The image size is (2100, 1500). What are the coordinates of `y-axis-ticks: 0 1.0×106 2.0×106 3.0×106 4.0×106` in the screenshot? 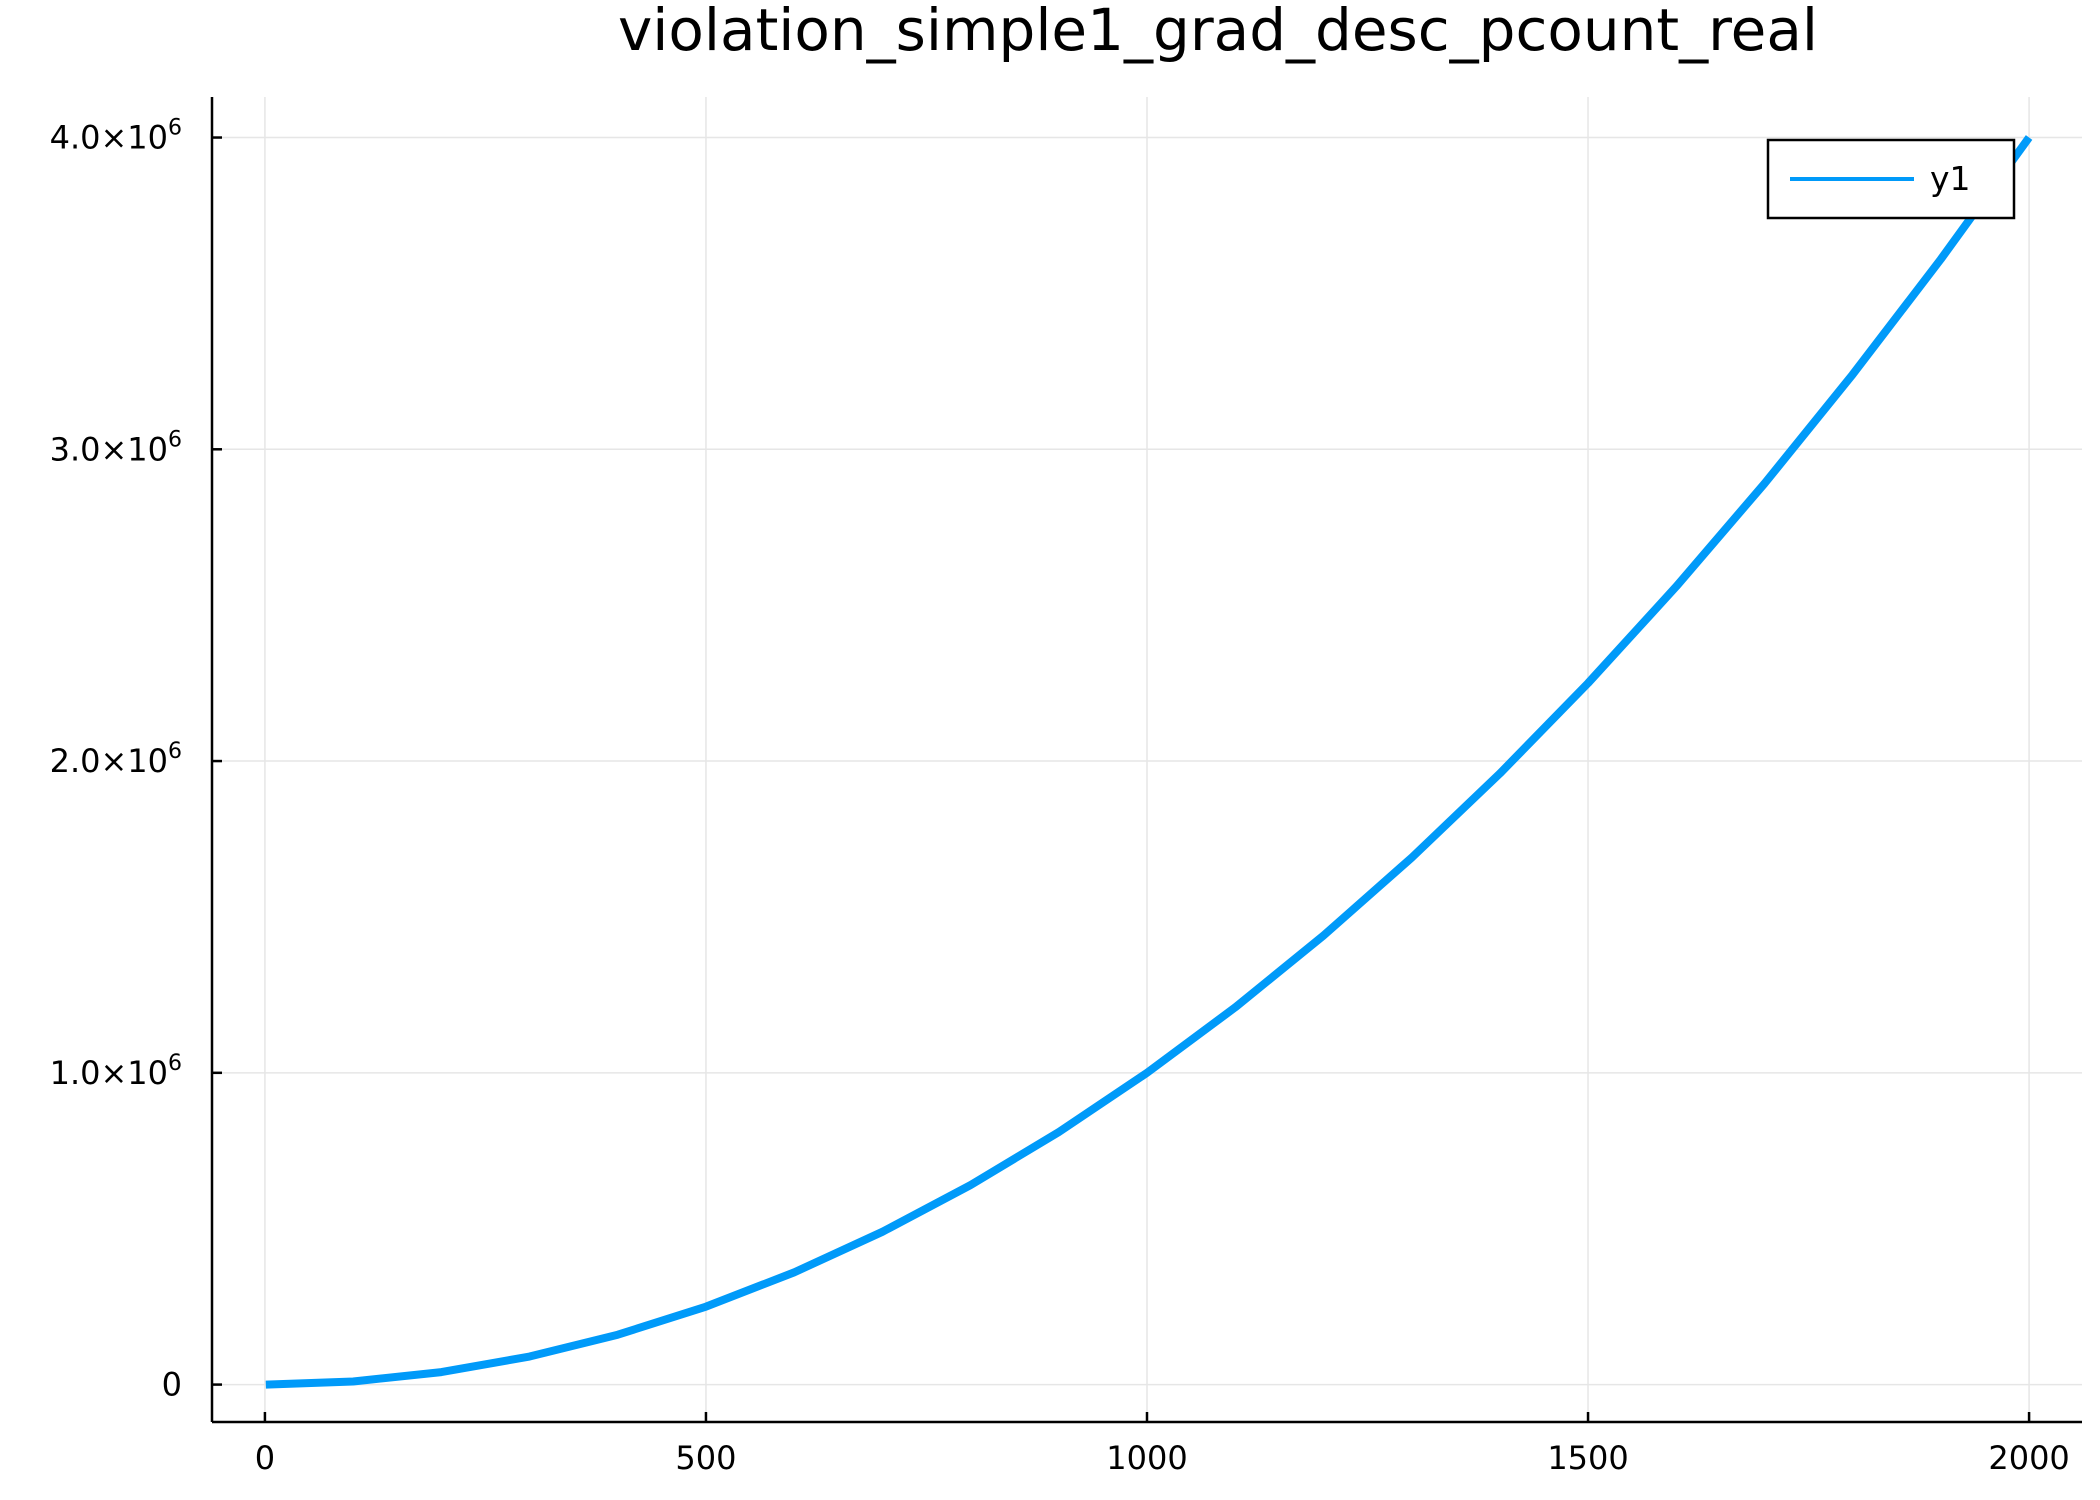 It's located at (136, 760).